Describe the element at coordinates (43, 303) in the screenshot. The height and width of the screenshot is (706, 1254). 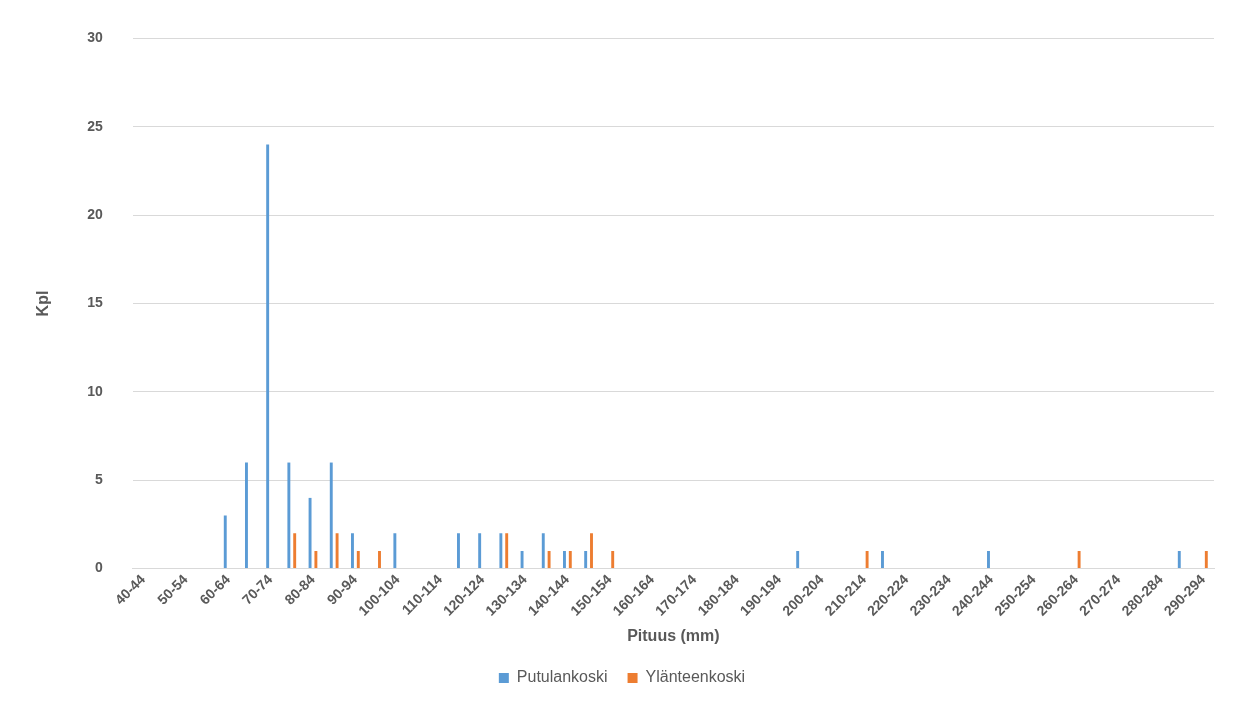
I see `y-axis-title: Kpl` at that location.